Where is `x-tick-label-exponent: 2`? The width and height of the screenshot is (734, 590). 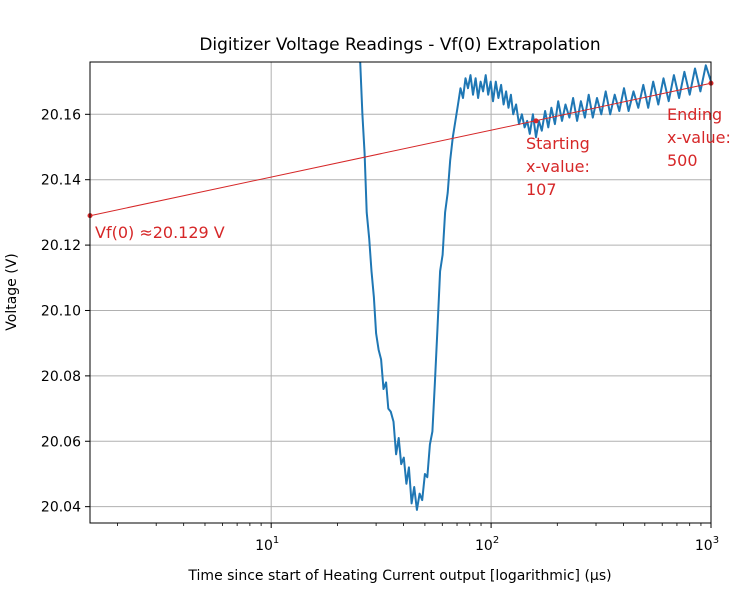 x-tick-label-exponent: 2 is located at coordinates (496, 540).